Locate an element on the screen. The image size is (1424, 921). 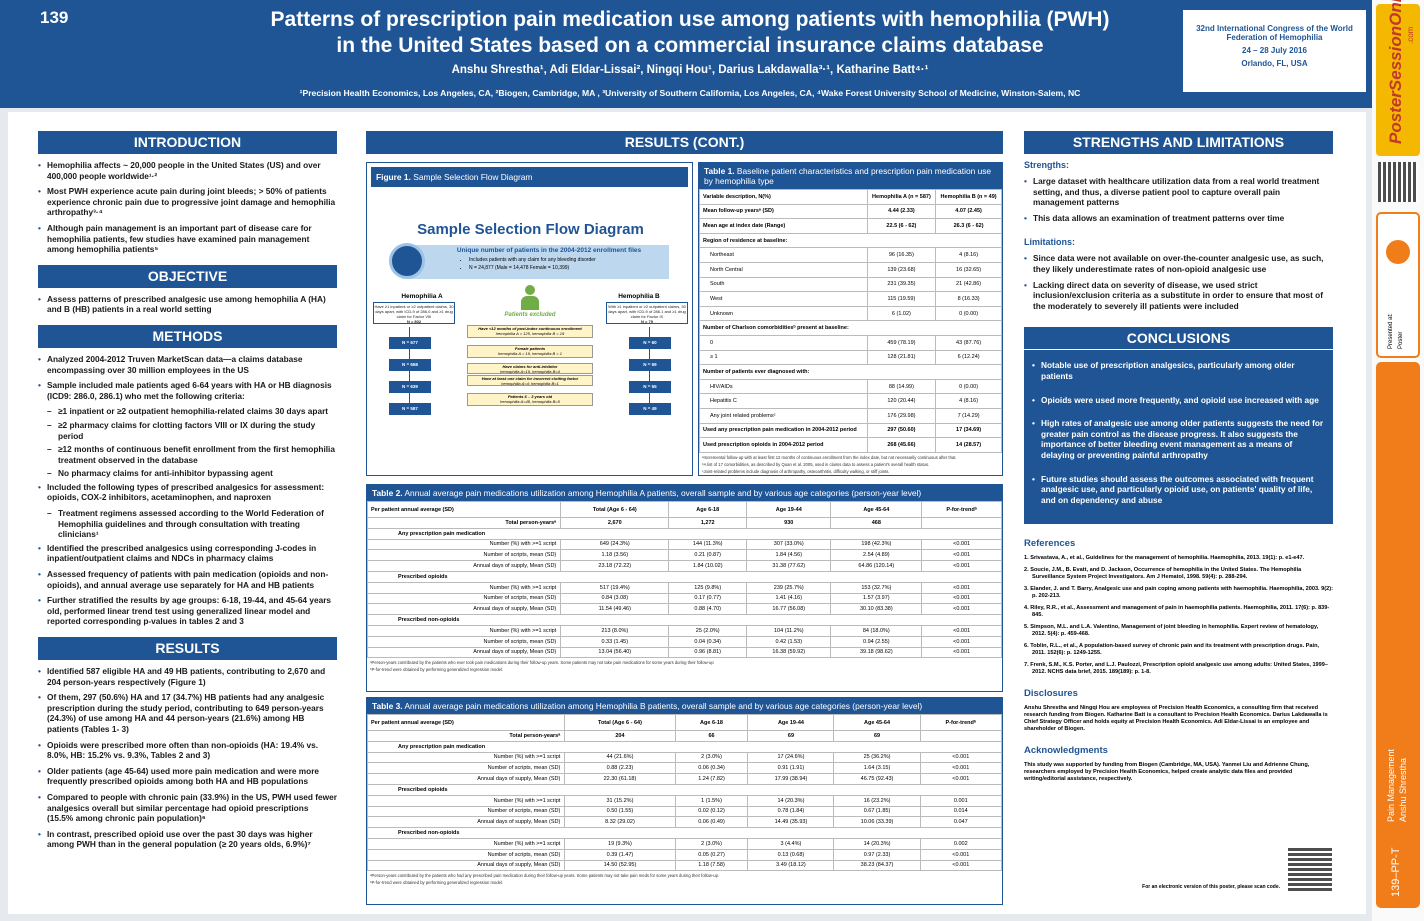
cell: Number of scripts, mean (SD) is located at coordinates (466, 811).